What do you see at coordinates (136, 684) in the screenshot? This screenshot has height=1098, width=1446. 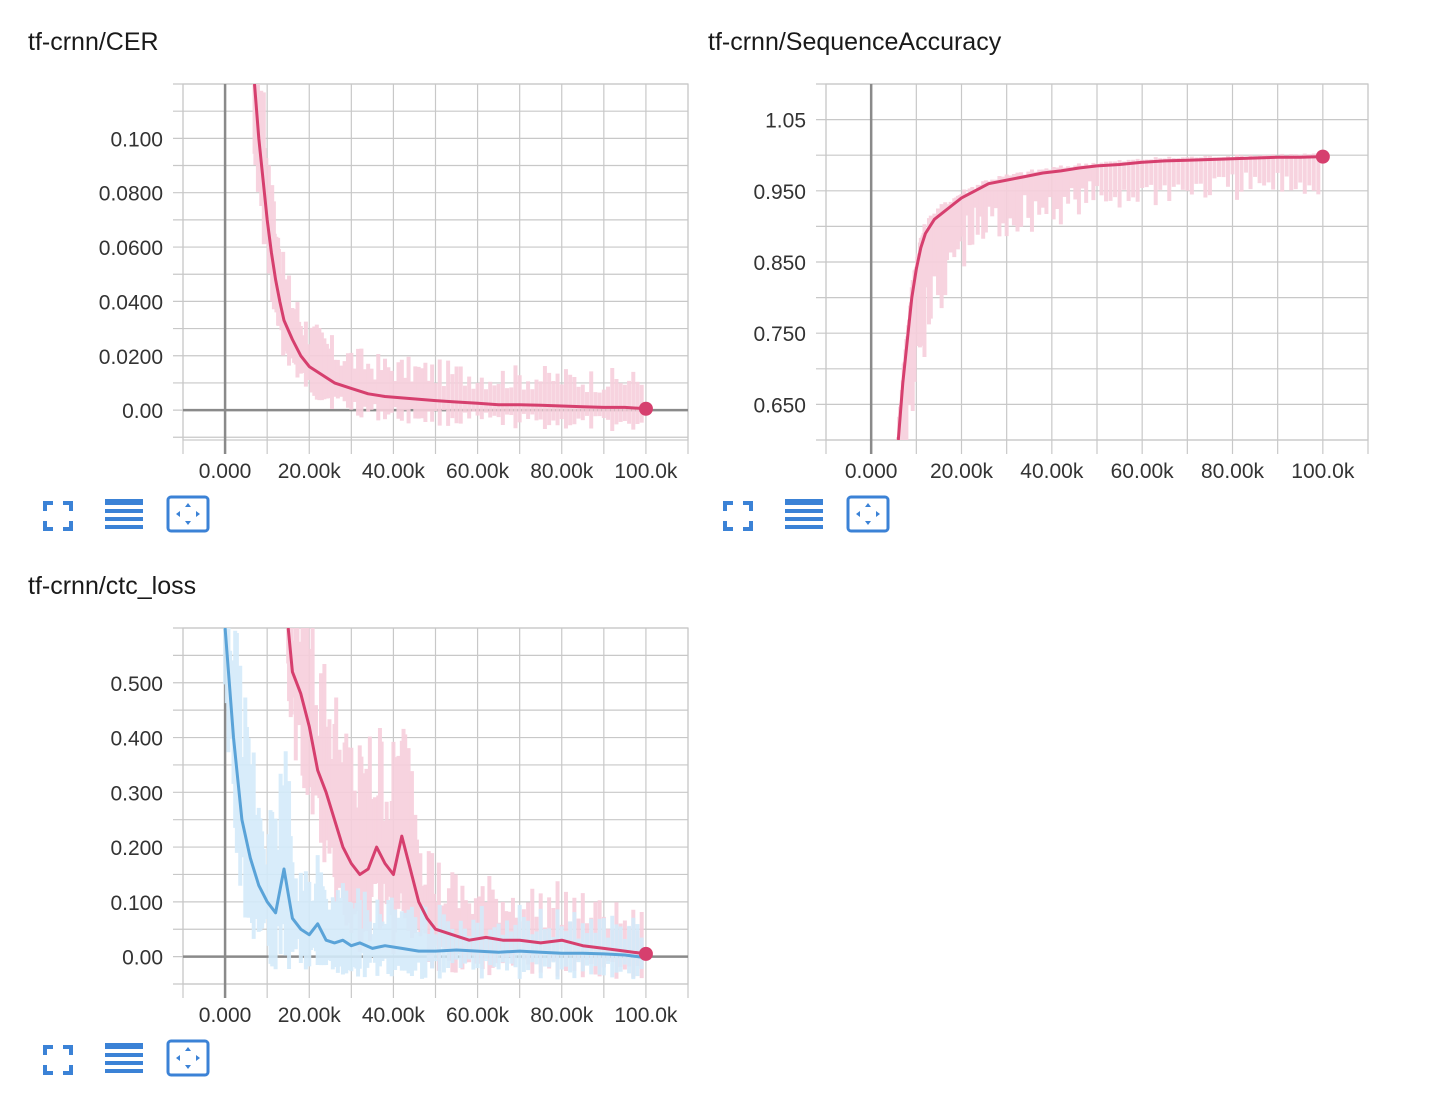 I see `y-tick-label: 0.500` at bounding box center [136, 684].